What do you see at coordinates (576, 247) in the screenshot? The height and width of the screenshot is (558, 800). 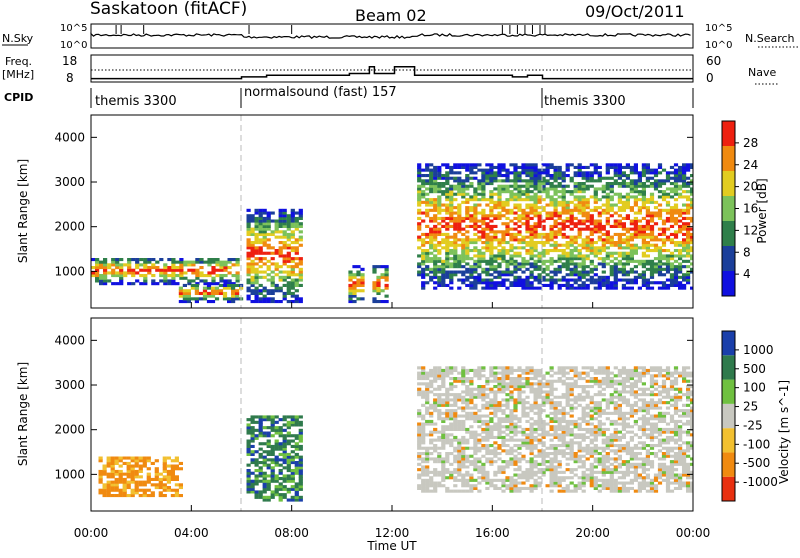 I see `power-cell-1924` at bounding box center [576, 247].